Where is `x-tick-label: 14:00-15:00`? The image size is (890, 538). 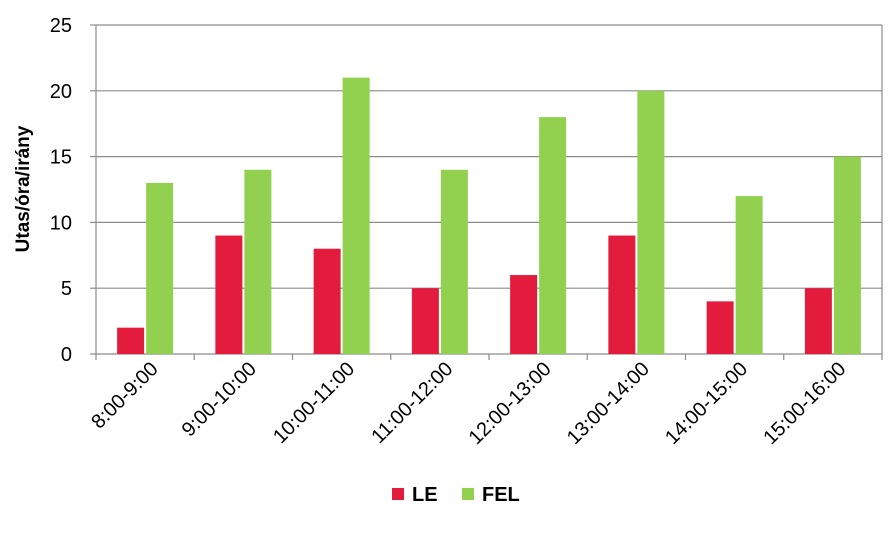 x-tick-label: 14:00-15:00 is located at coordinates (706, 403).